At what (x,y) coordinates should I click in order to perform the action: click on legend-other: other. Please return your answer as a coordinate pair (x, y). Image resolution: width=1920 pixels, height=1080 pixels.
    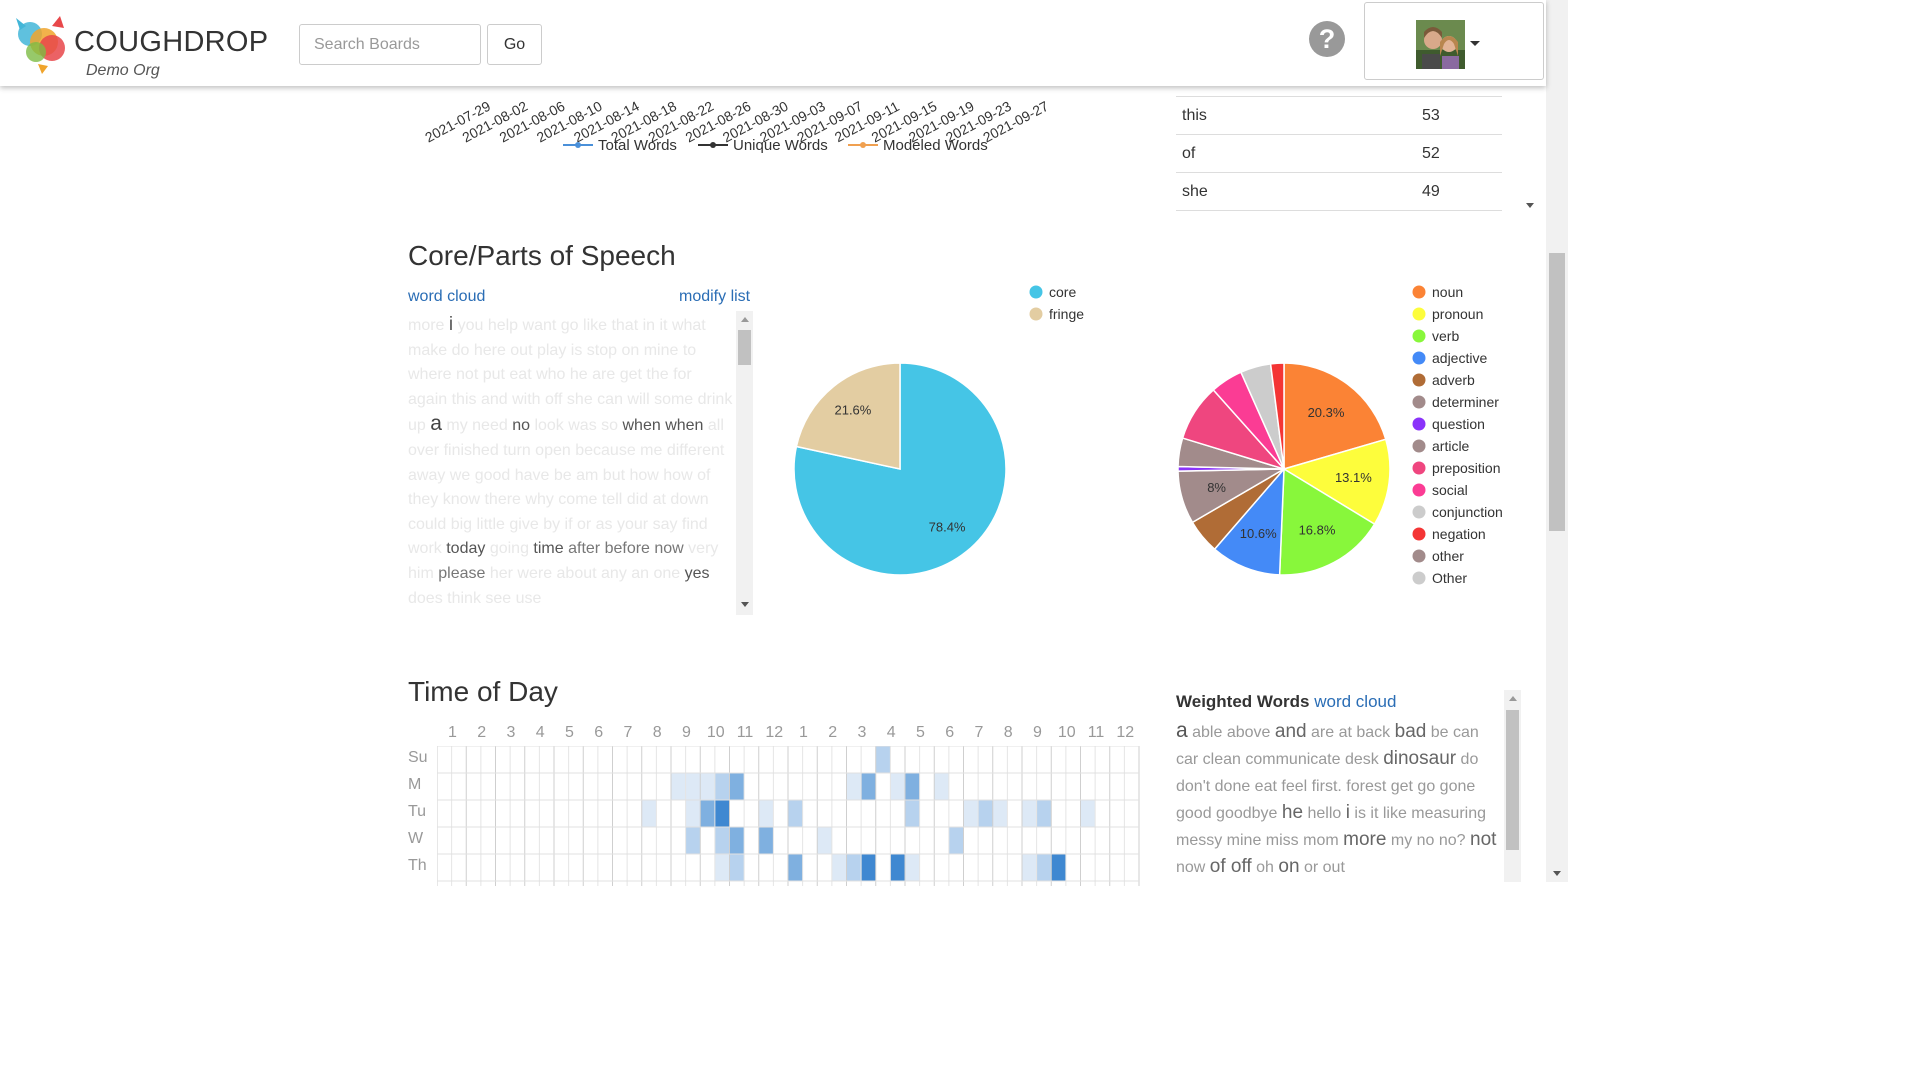
    Looking at the image, I should click on (1448, 556).